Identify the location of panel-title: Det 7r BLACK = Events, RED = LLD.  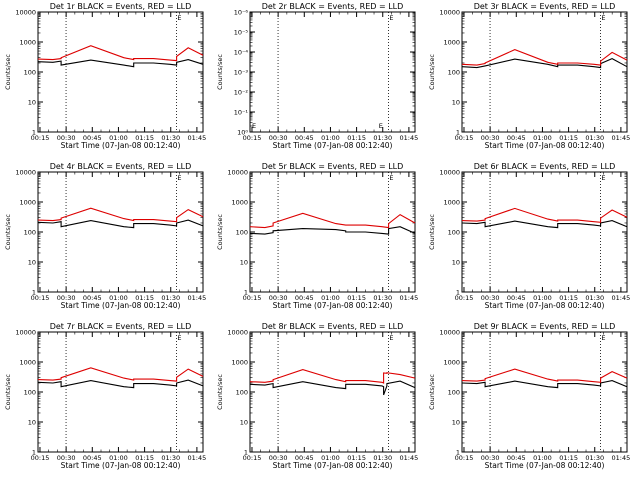
(121, 326).